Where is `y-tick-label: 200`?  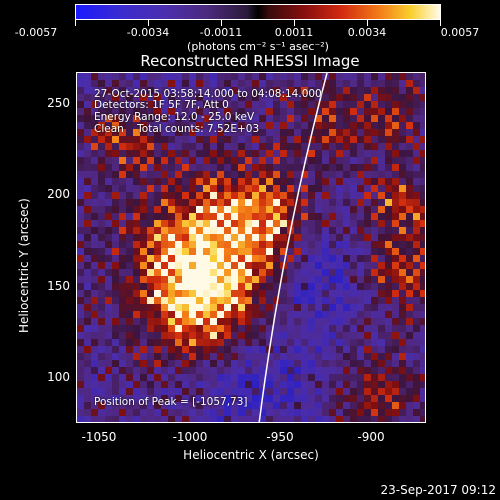 y-tick-label: 200 is located at coordinates (58, 194).